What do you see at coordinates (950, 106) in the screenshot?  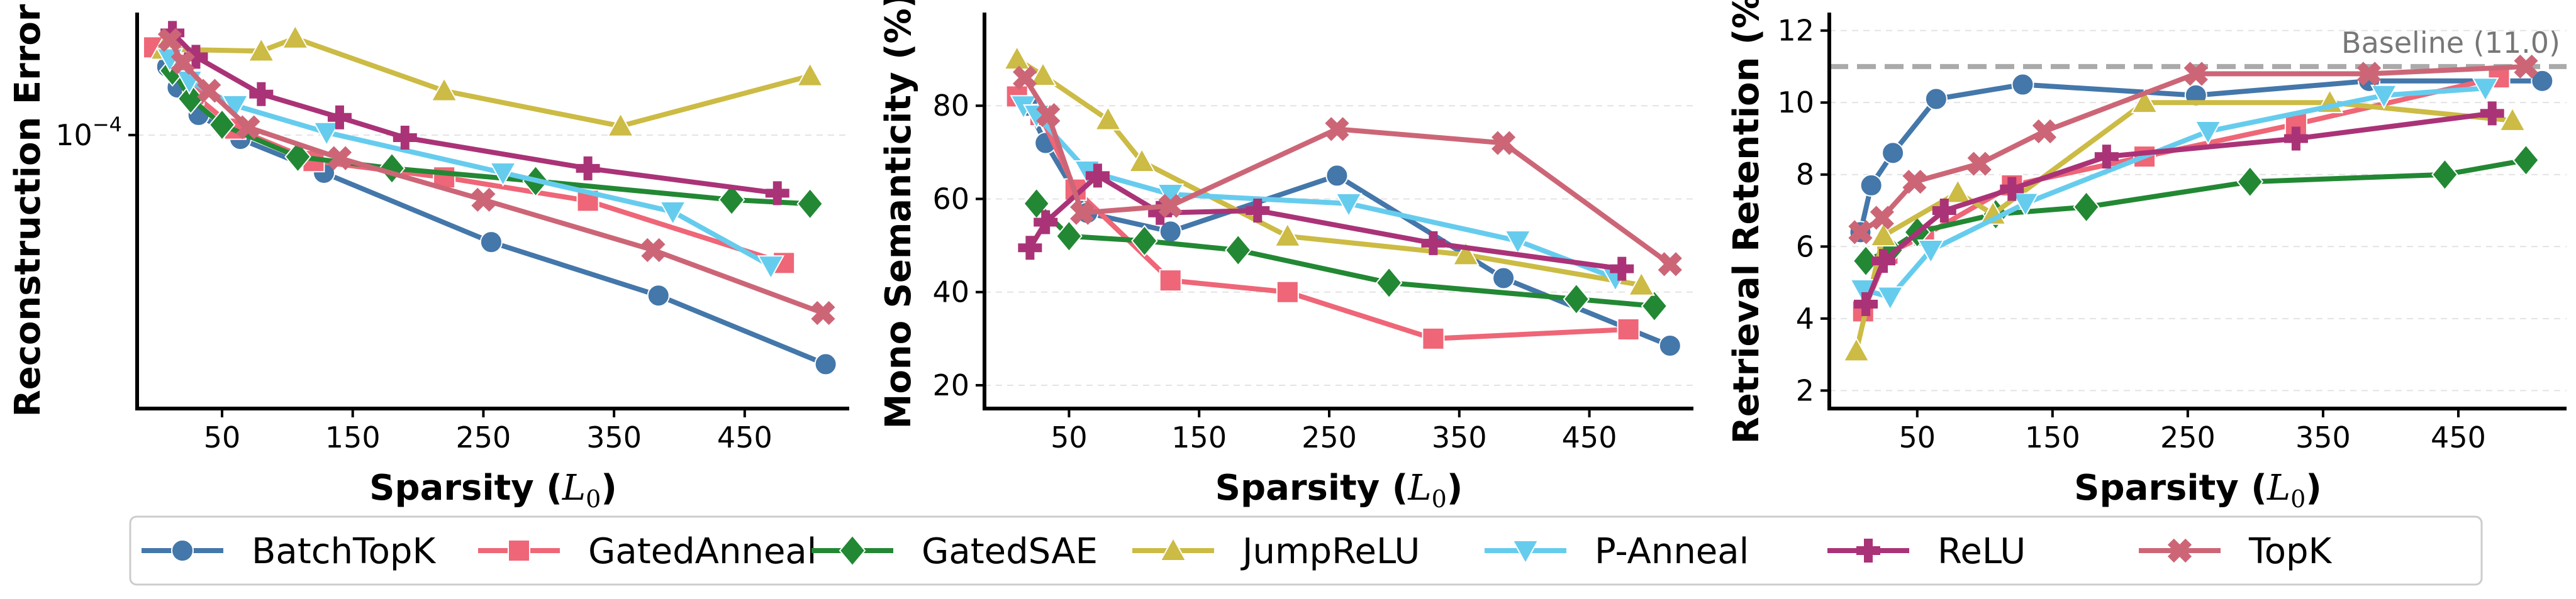 I see `y-tick-label: 80` at bounding box center [950, 106].